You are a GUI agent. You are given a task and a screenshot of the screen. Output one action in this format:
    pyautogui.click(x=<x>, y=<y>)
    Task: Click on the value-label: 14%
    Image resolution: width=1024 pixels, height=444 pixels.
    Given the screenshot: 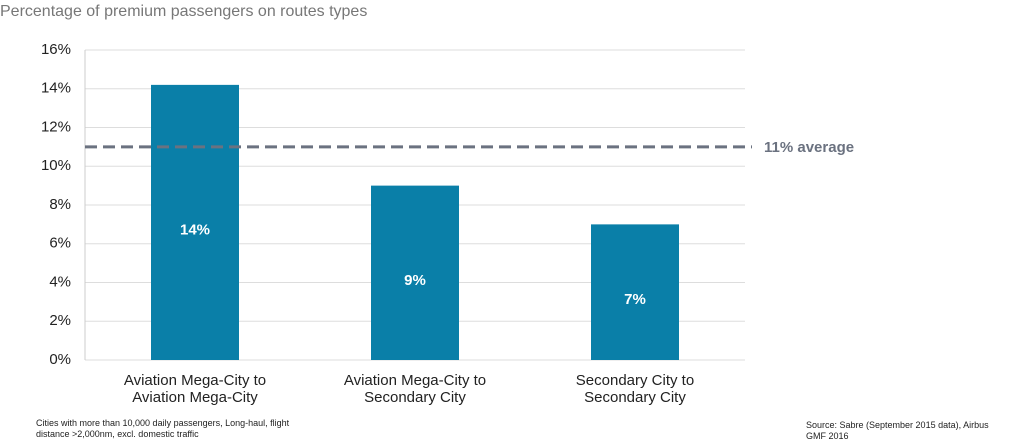 What is the action you would take?
    pyautogui.click(x=195, y=229)
    